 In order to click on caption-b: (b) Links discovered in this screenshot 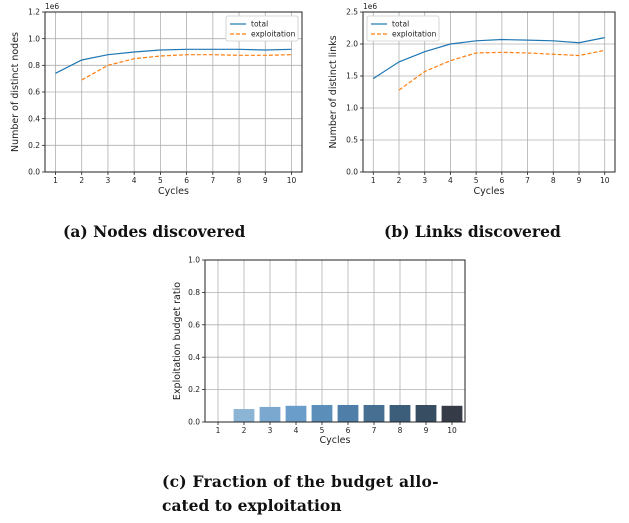, I will do `click(472, 231)`.